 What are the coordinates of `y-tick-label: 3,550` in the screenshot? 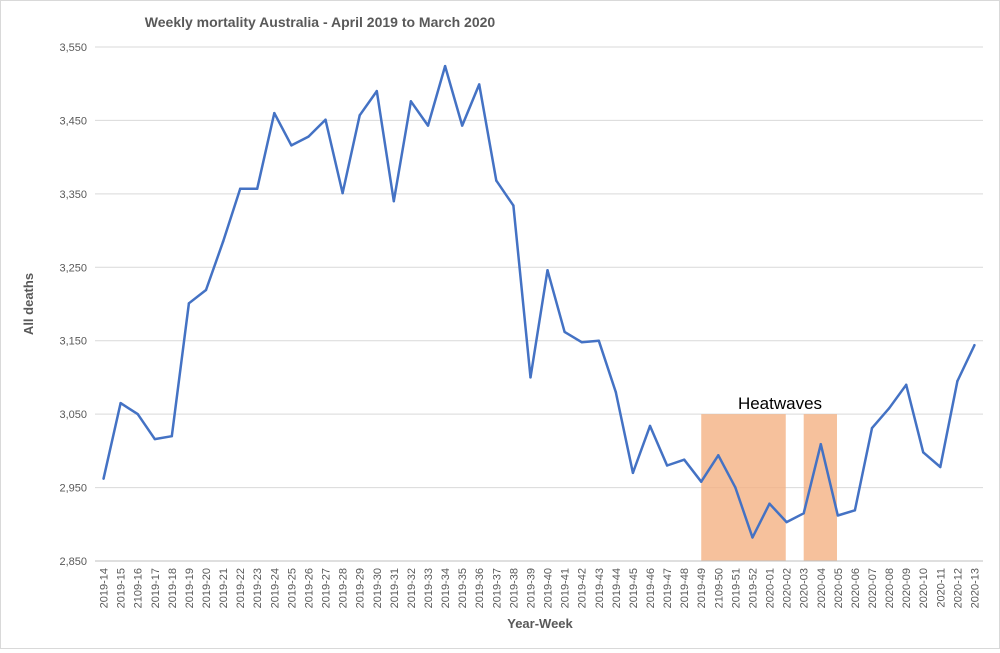 It's located at (73, 48).